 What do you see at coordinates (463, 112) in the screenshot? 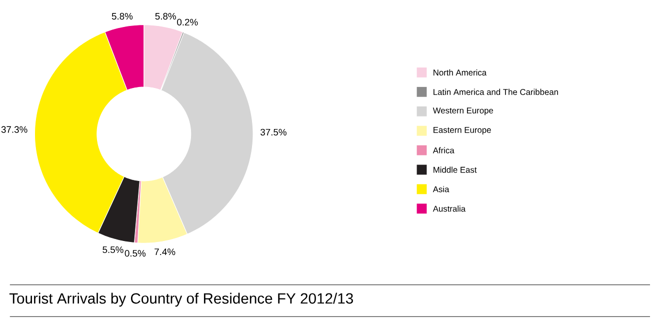
I see `legend-label: Western Europe` at bounding box center [463, 112].